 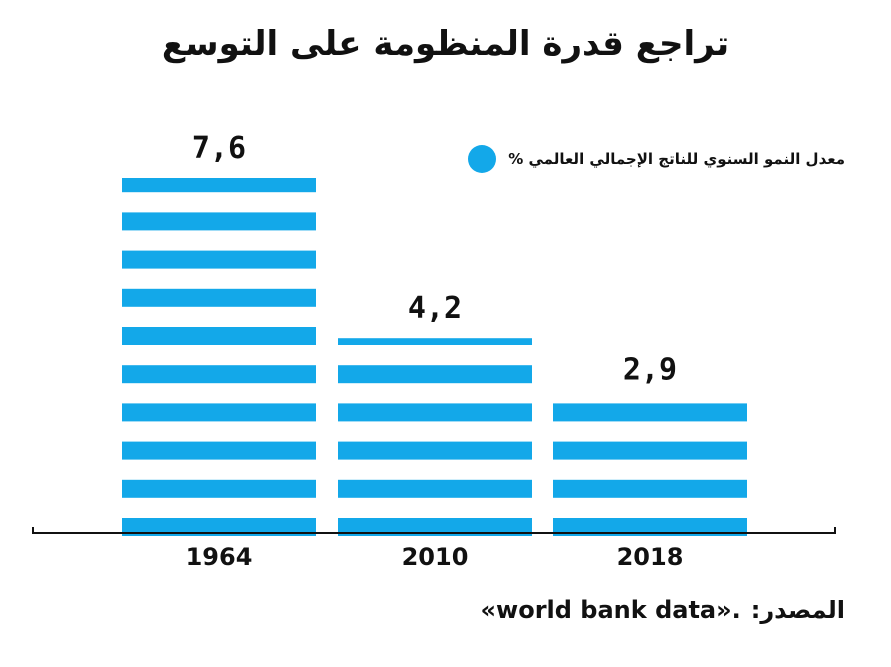 I want to click on bar-1964, so click(x=219, y=357).